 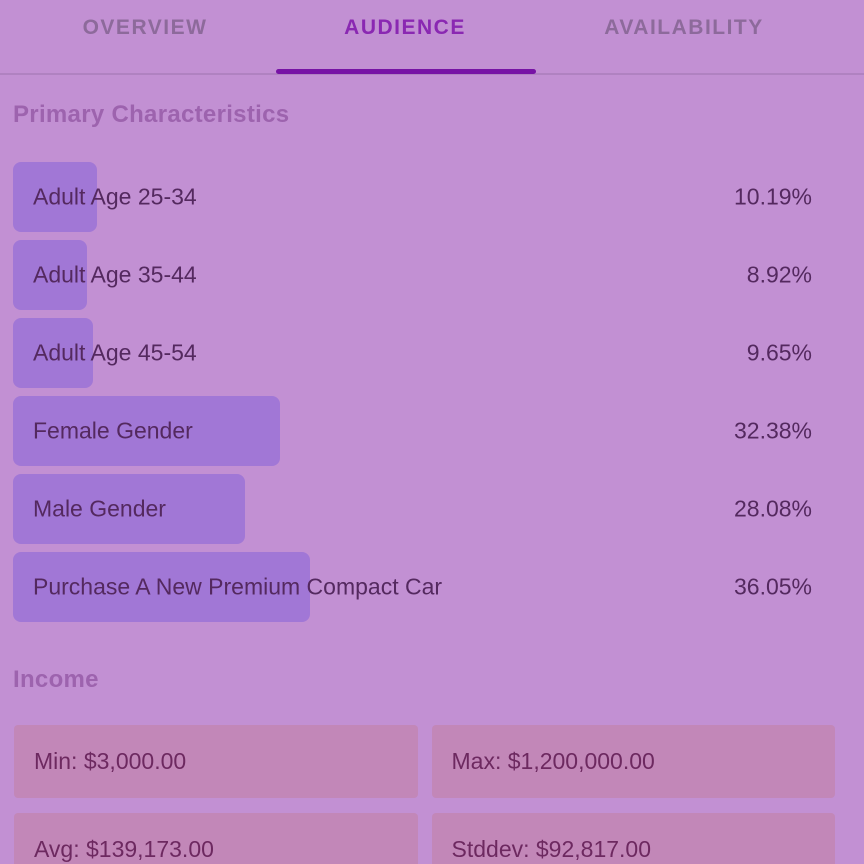 I want to click on bar-label: Purchase A New Premium Compact Car, so click(x=238, y=586).